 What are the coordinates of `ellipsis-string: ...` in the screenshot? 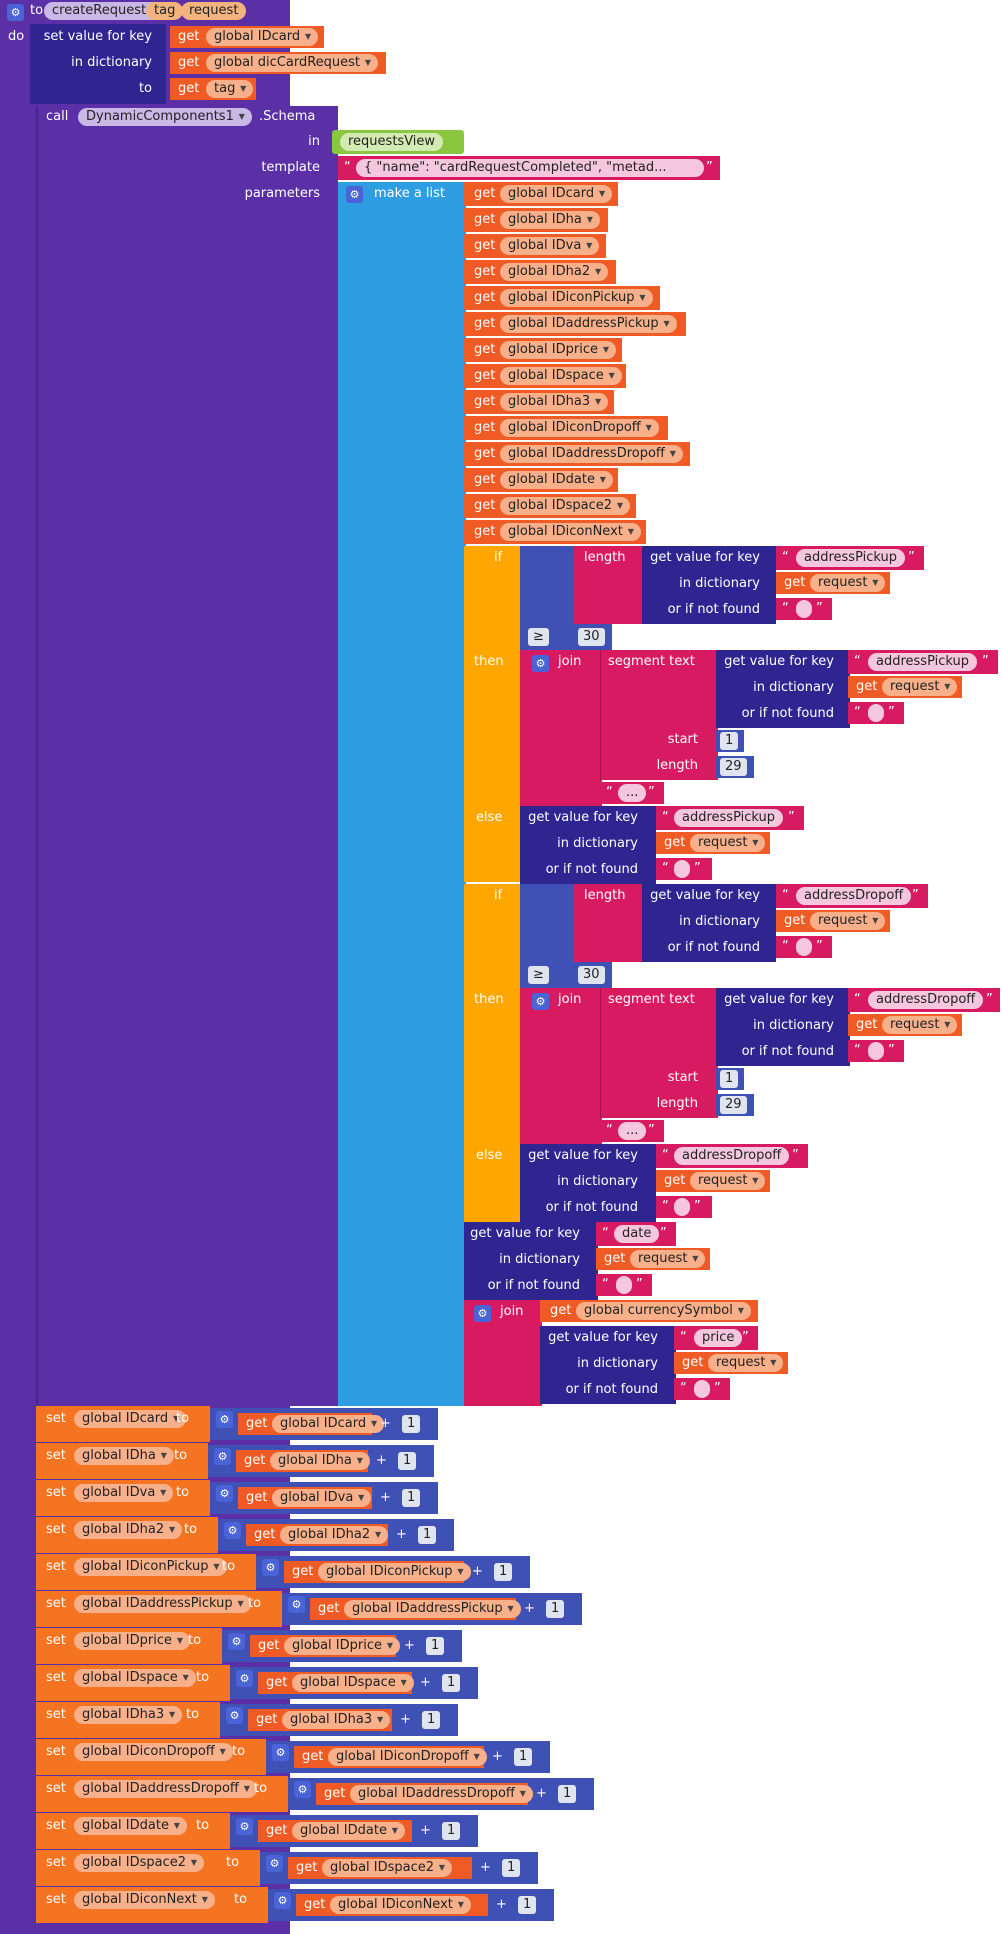 It's located at (632, 1131).